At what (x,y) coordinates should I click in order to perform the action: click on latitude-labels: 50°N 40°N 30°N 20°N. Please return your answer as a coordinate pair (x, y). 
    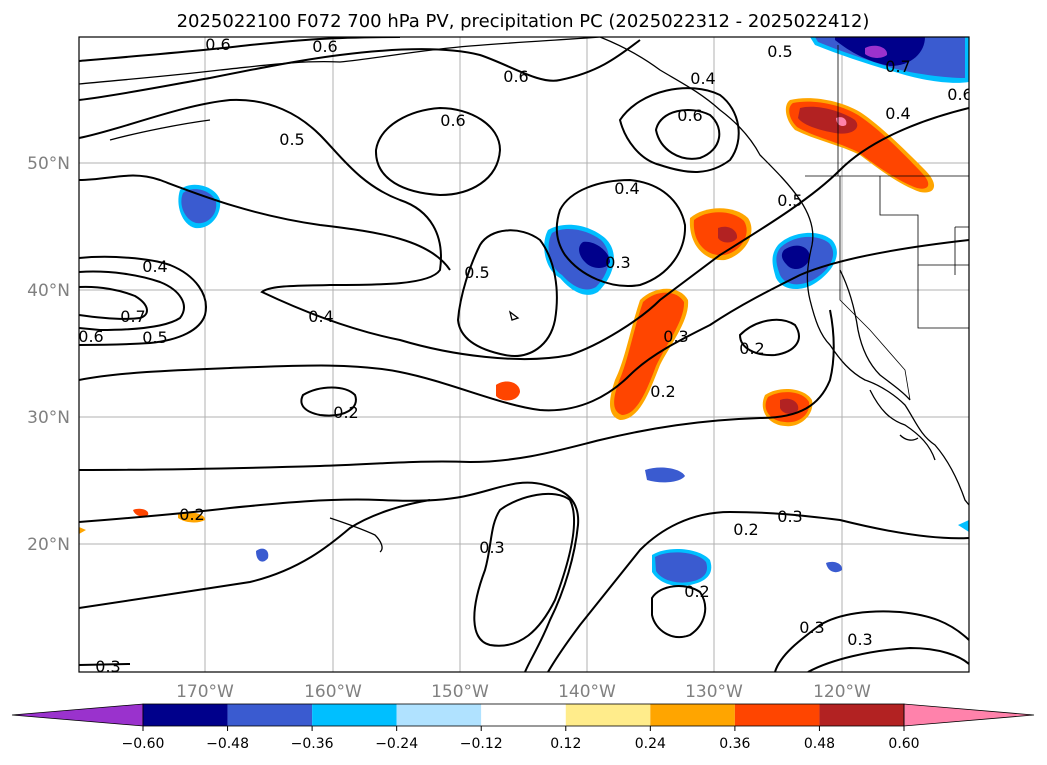
    Looking at the image, I should click on (48, 354).